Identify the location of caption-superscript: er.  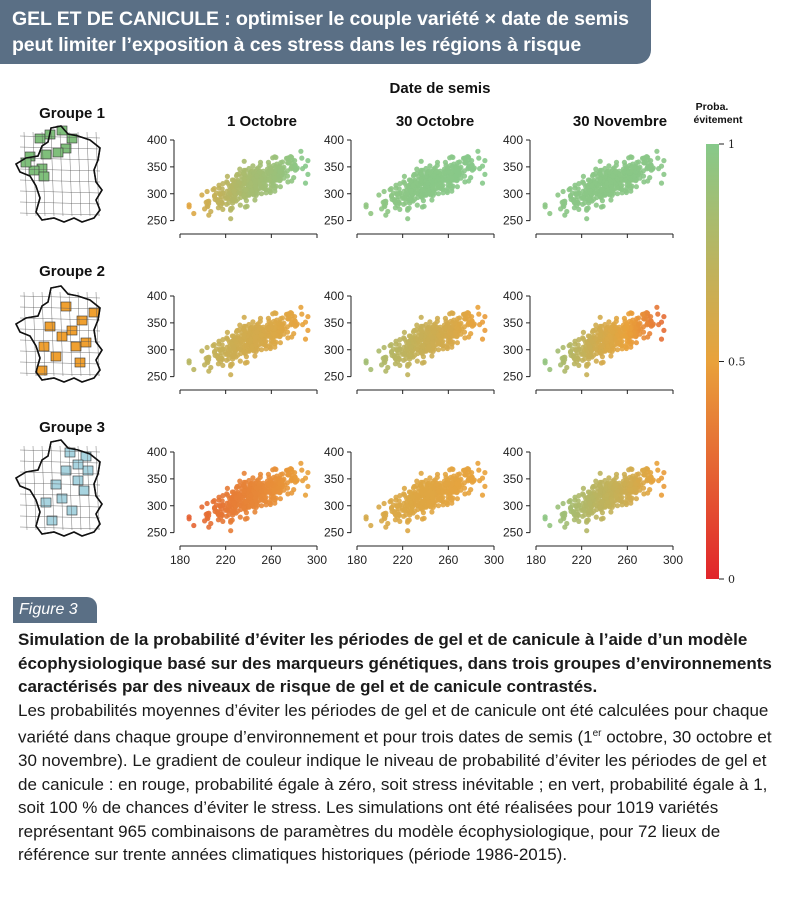
(597, 733).